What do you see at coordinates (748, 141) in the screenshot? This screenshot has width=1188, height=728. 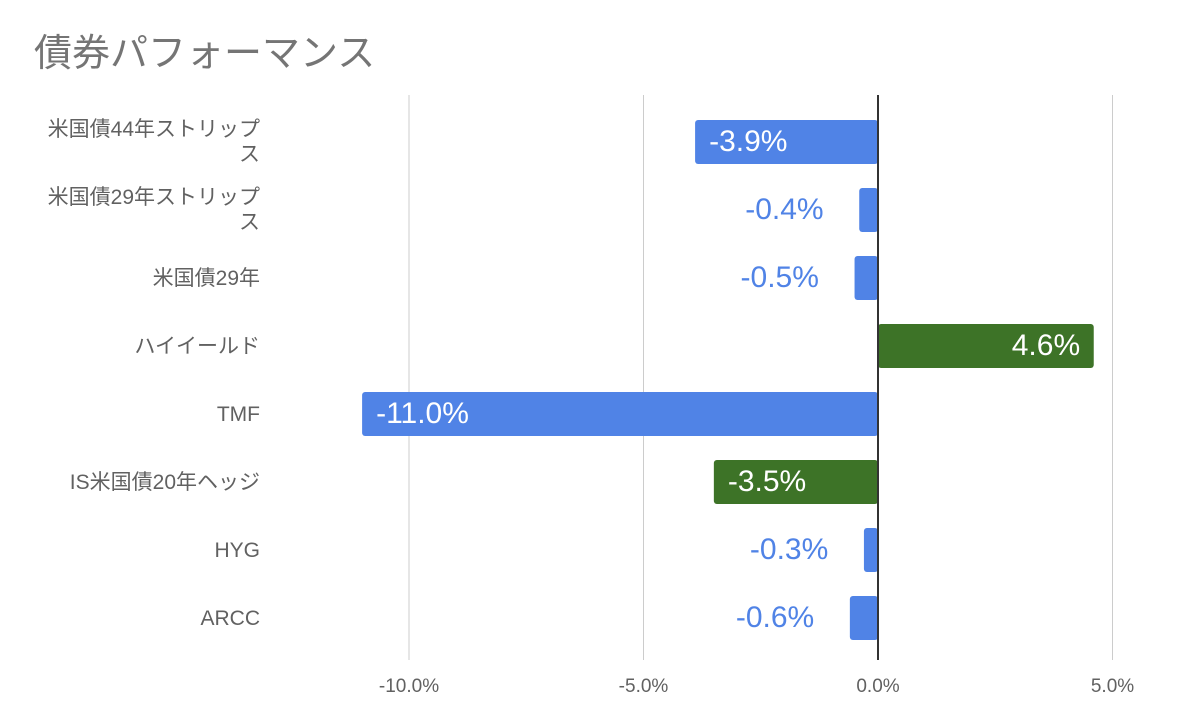 I see `data-label: -3.9%` at bounding box center [748, 141].